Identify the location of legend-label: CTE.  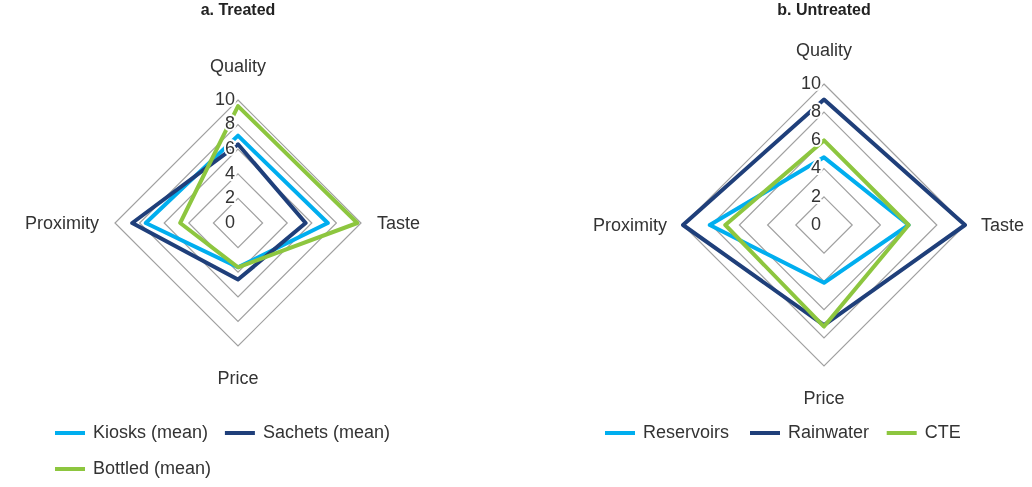
(942, 431).